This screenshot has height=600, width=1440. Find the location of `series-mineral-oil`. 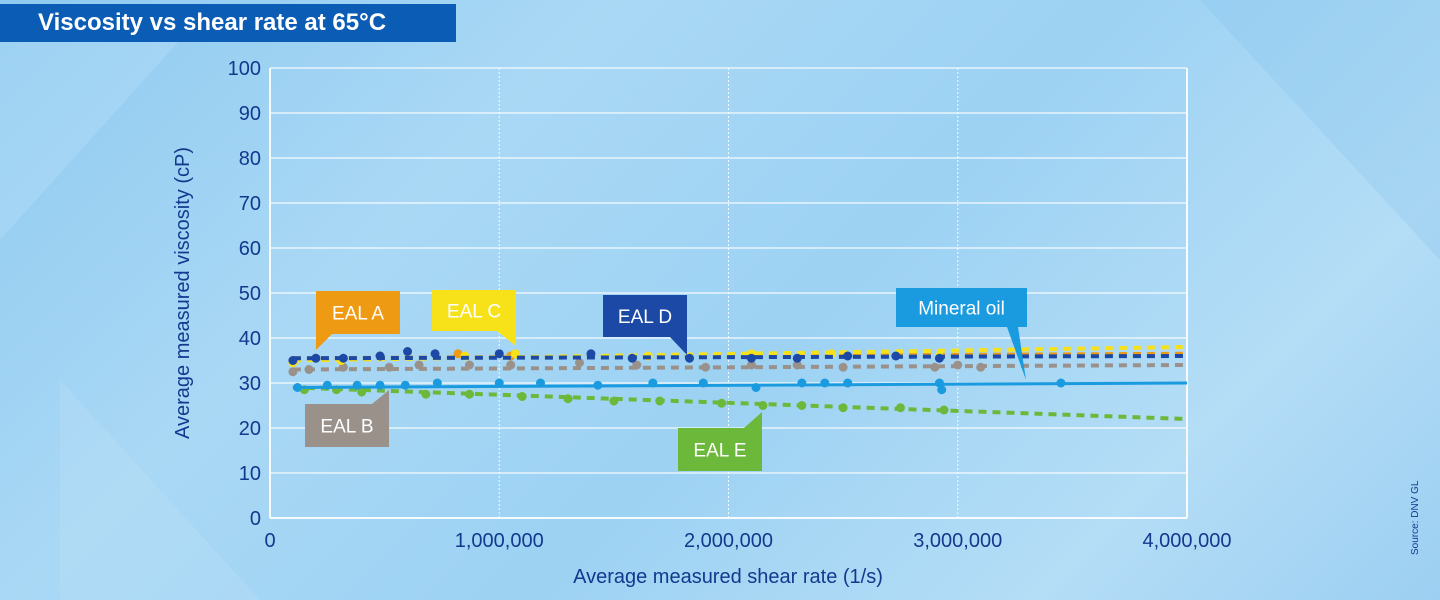

series-mineral-oil is located at coordinates (740, 386).